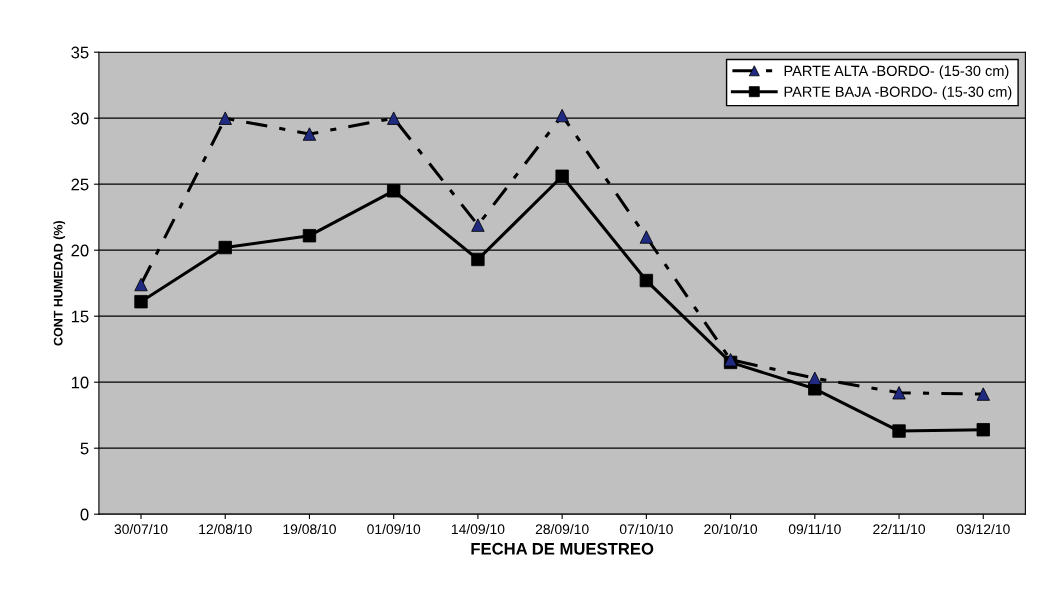 The image size is (1041, 600). I want to click on x-tick-label: 20/10/10, so click(731, 529).